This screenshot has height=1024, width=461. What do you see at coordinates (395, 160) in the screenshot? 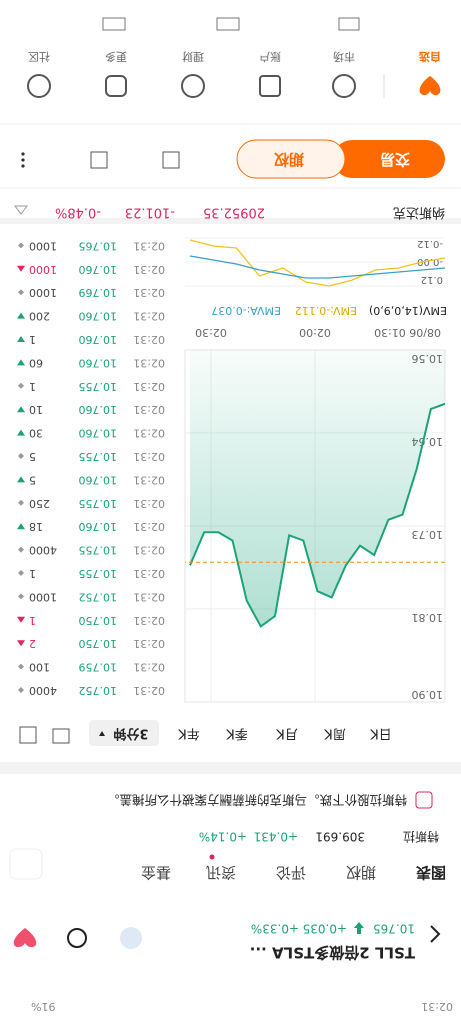
I see `trade-label: 交易` at bounding box center [395, 160].